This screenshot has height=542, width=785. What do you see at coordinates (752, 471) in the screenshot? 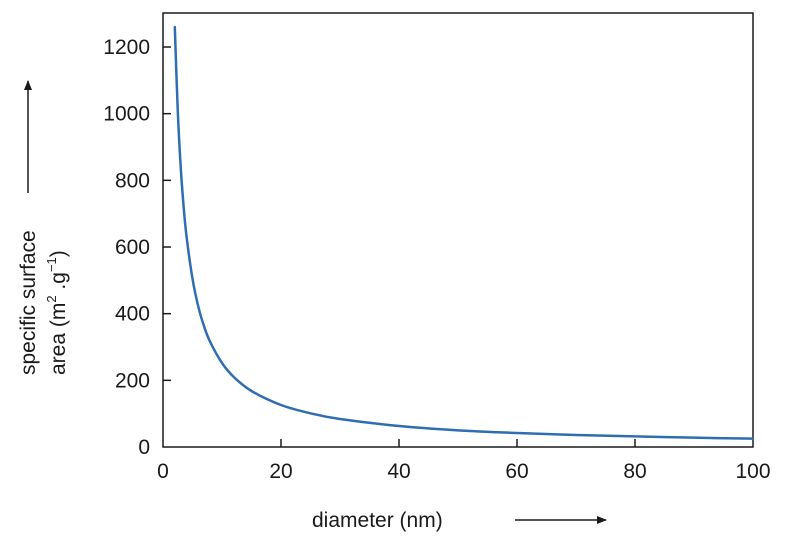
I see `x-tick-label: 100` at bounding box center [752, 471].